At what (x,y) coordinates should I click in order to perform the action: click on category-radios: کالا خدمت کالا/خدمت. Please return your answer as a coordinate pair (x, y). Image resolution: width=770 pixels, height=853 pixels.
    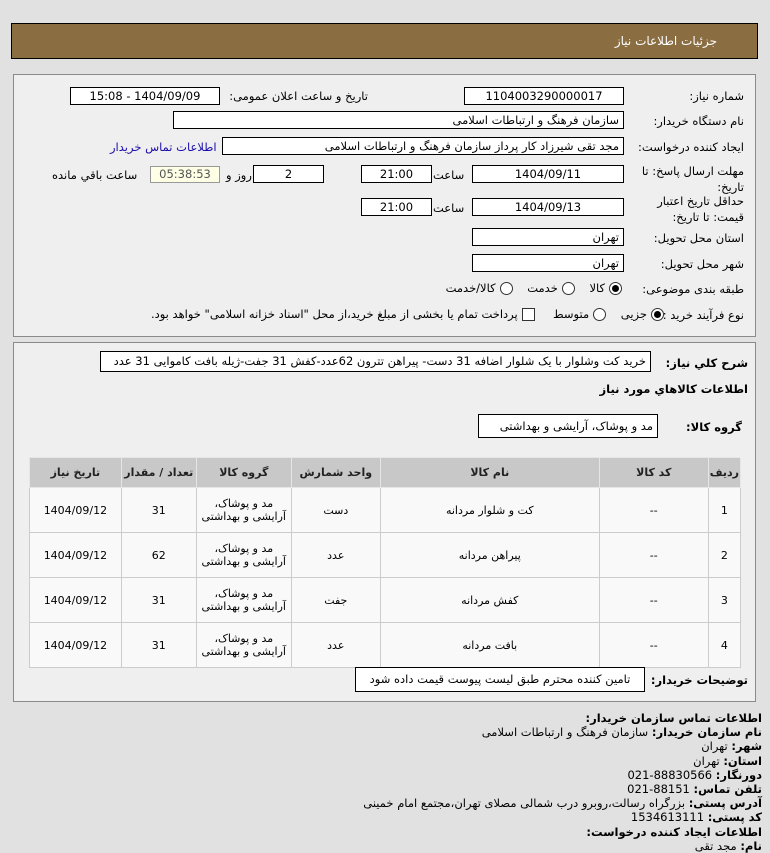
    Looking at the image, I should click on (534, 288).